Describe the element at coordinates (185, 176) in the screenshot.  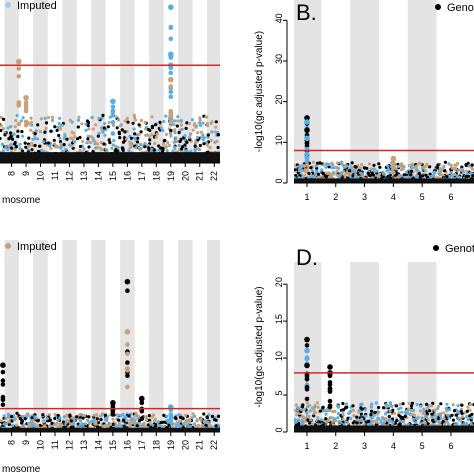
I see `x-tick-label: 20` at that location.